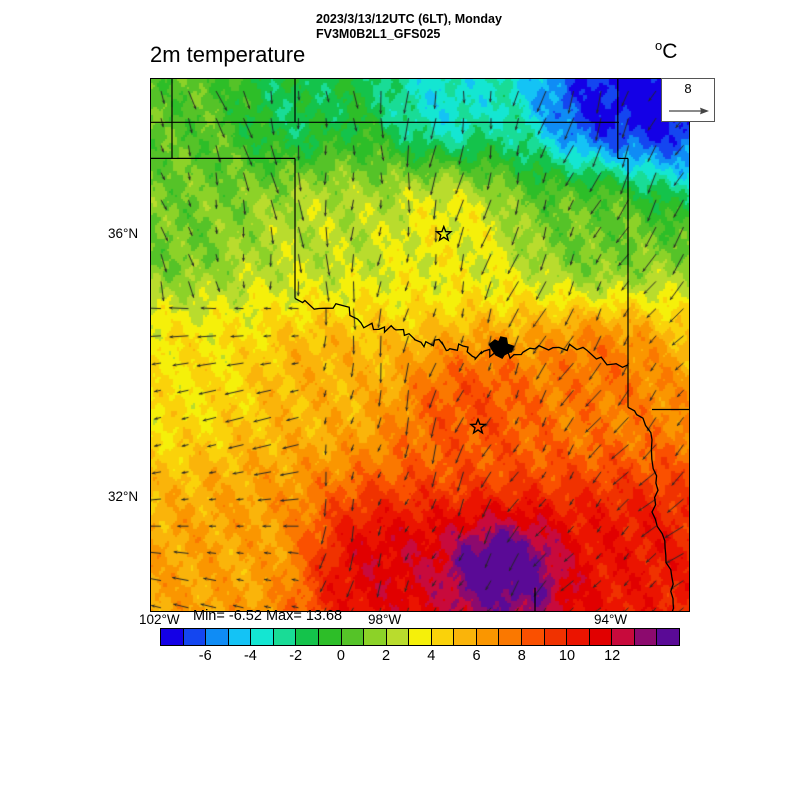  What do you see at coordinates (688, 88) in the screenshot?
I see `wind-reference-value: 8` at bounding box center [688, 88].